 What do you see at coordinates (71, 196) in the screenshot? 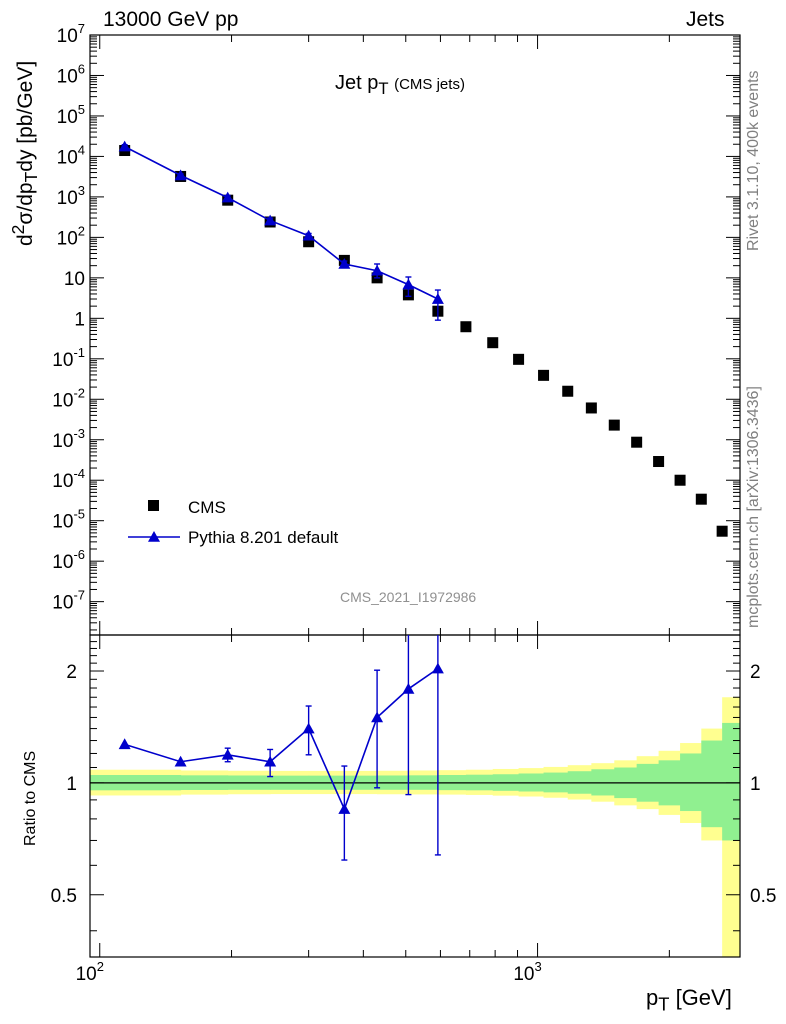
I see `y-tick-label: 10³` at bounding box center [71, 196].